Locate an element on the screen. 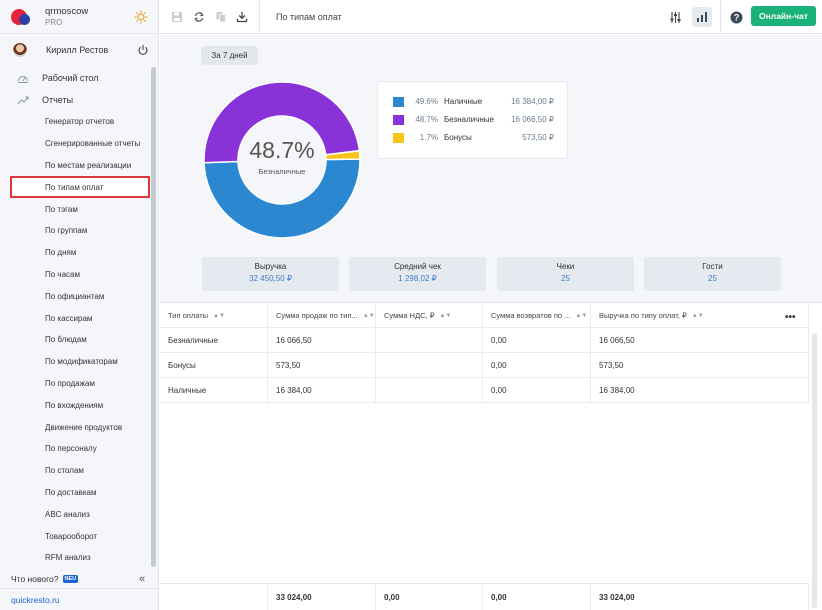  column-header-payment-type: Тип оплаты ▲▼ is located at coordinates (214, 315).